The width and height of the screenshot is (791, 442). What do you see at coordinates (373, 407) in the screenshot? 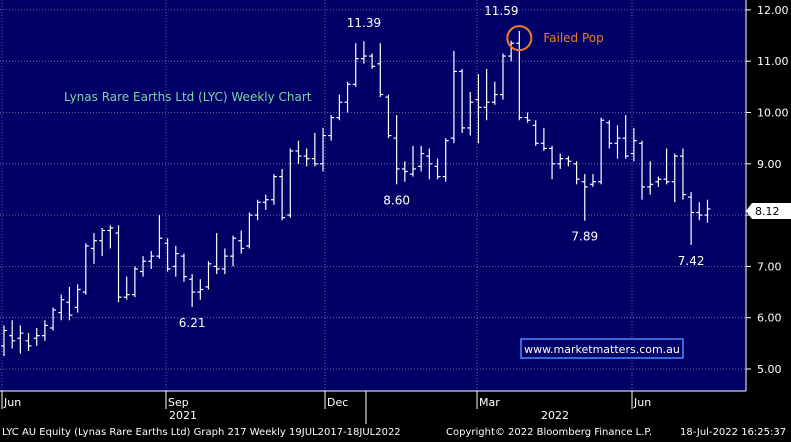
I see `x-axis: Jun Sep Dec Mar Jun 2021 2022` at bounding box center [373, 407].